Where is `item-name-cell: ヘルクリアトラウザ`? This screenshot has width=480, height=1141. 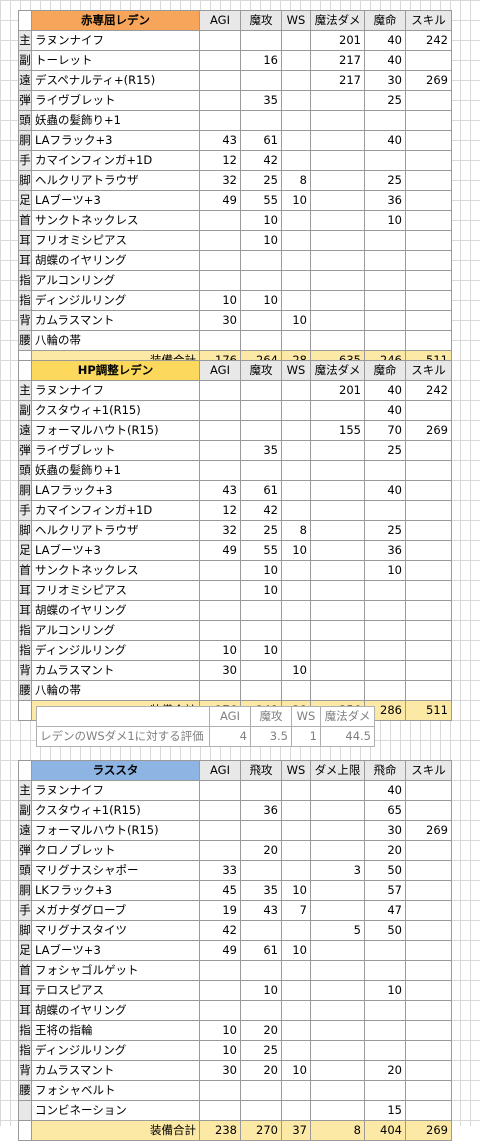
item-name-cell: ヘルクリアトラウザ is located at coordinates (115, 530).